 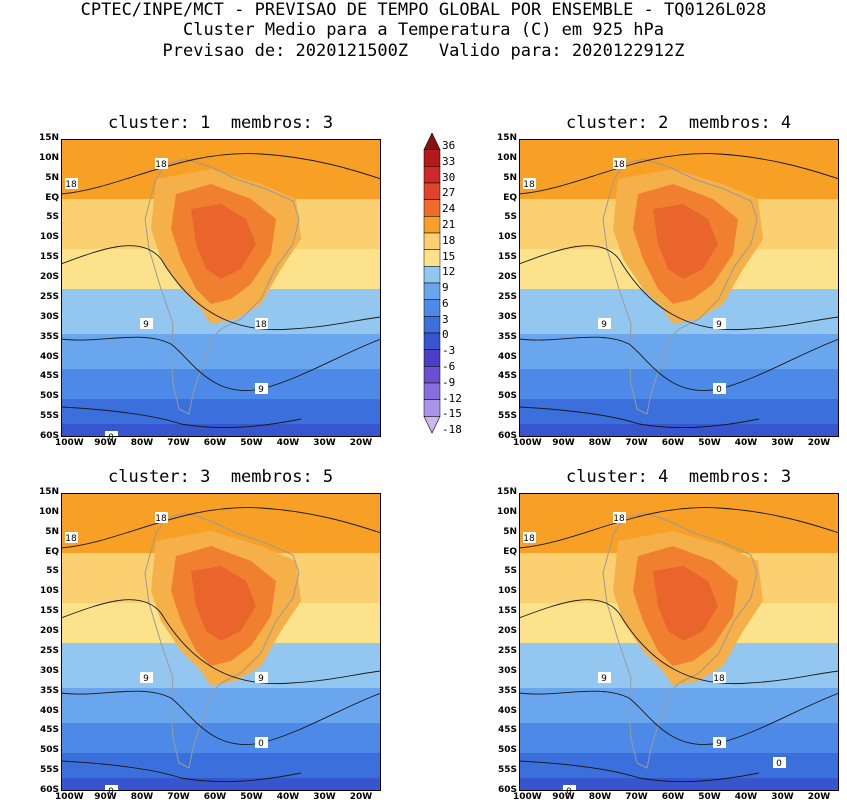 What do you see at coordinates (178, 443) in the screenshot?
I see `lon-tick-label: 70W` at bounding box center [178, 443].